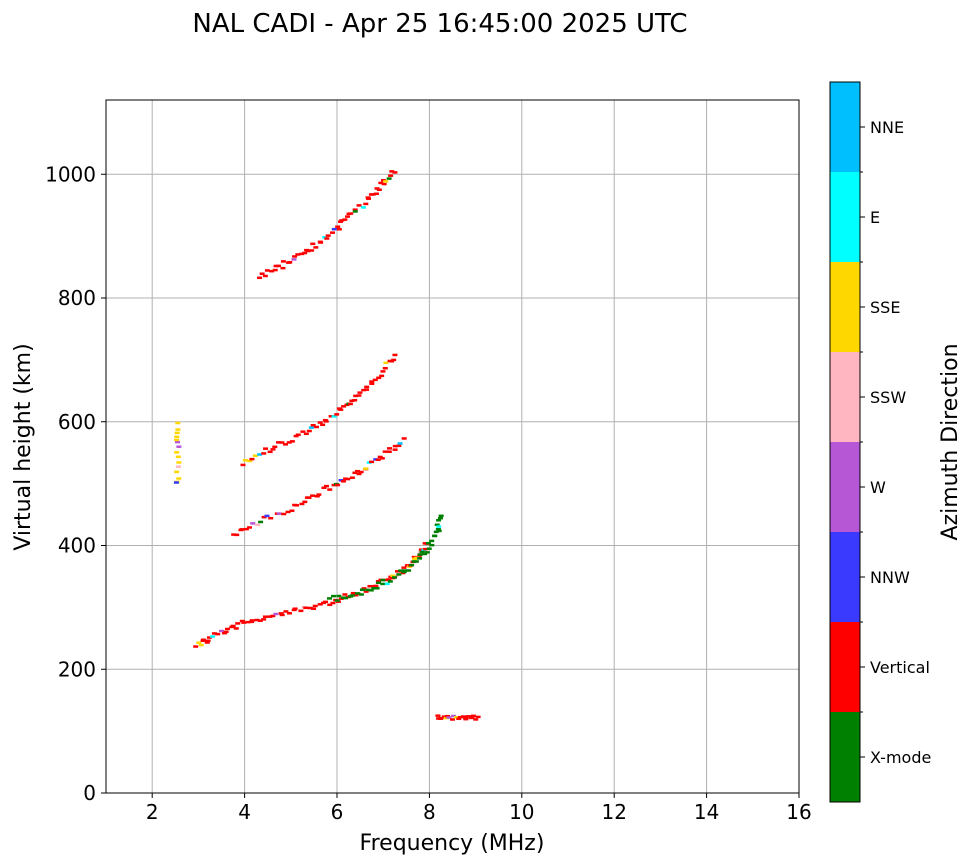 This screenshot has width=972, height=865. What do you see at coordinates (439, 24) in the screenshot?
I see `chart-title: NAL CADI - Apr 25 16:45:00 2025 UTC` at bounding box center [439, 24].